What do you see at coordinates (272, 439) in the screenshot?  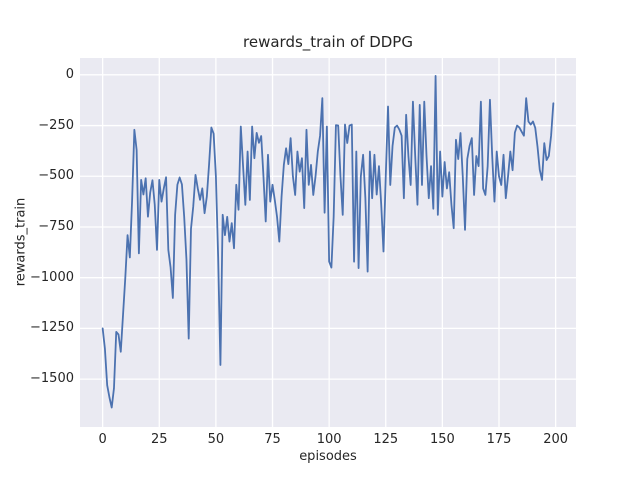 I see `x-tick-label: 75` at bounding box center [272, 439].